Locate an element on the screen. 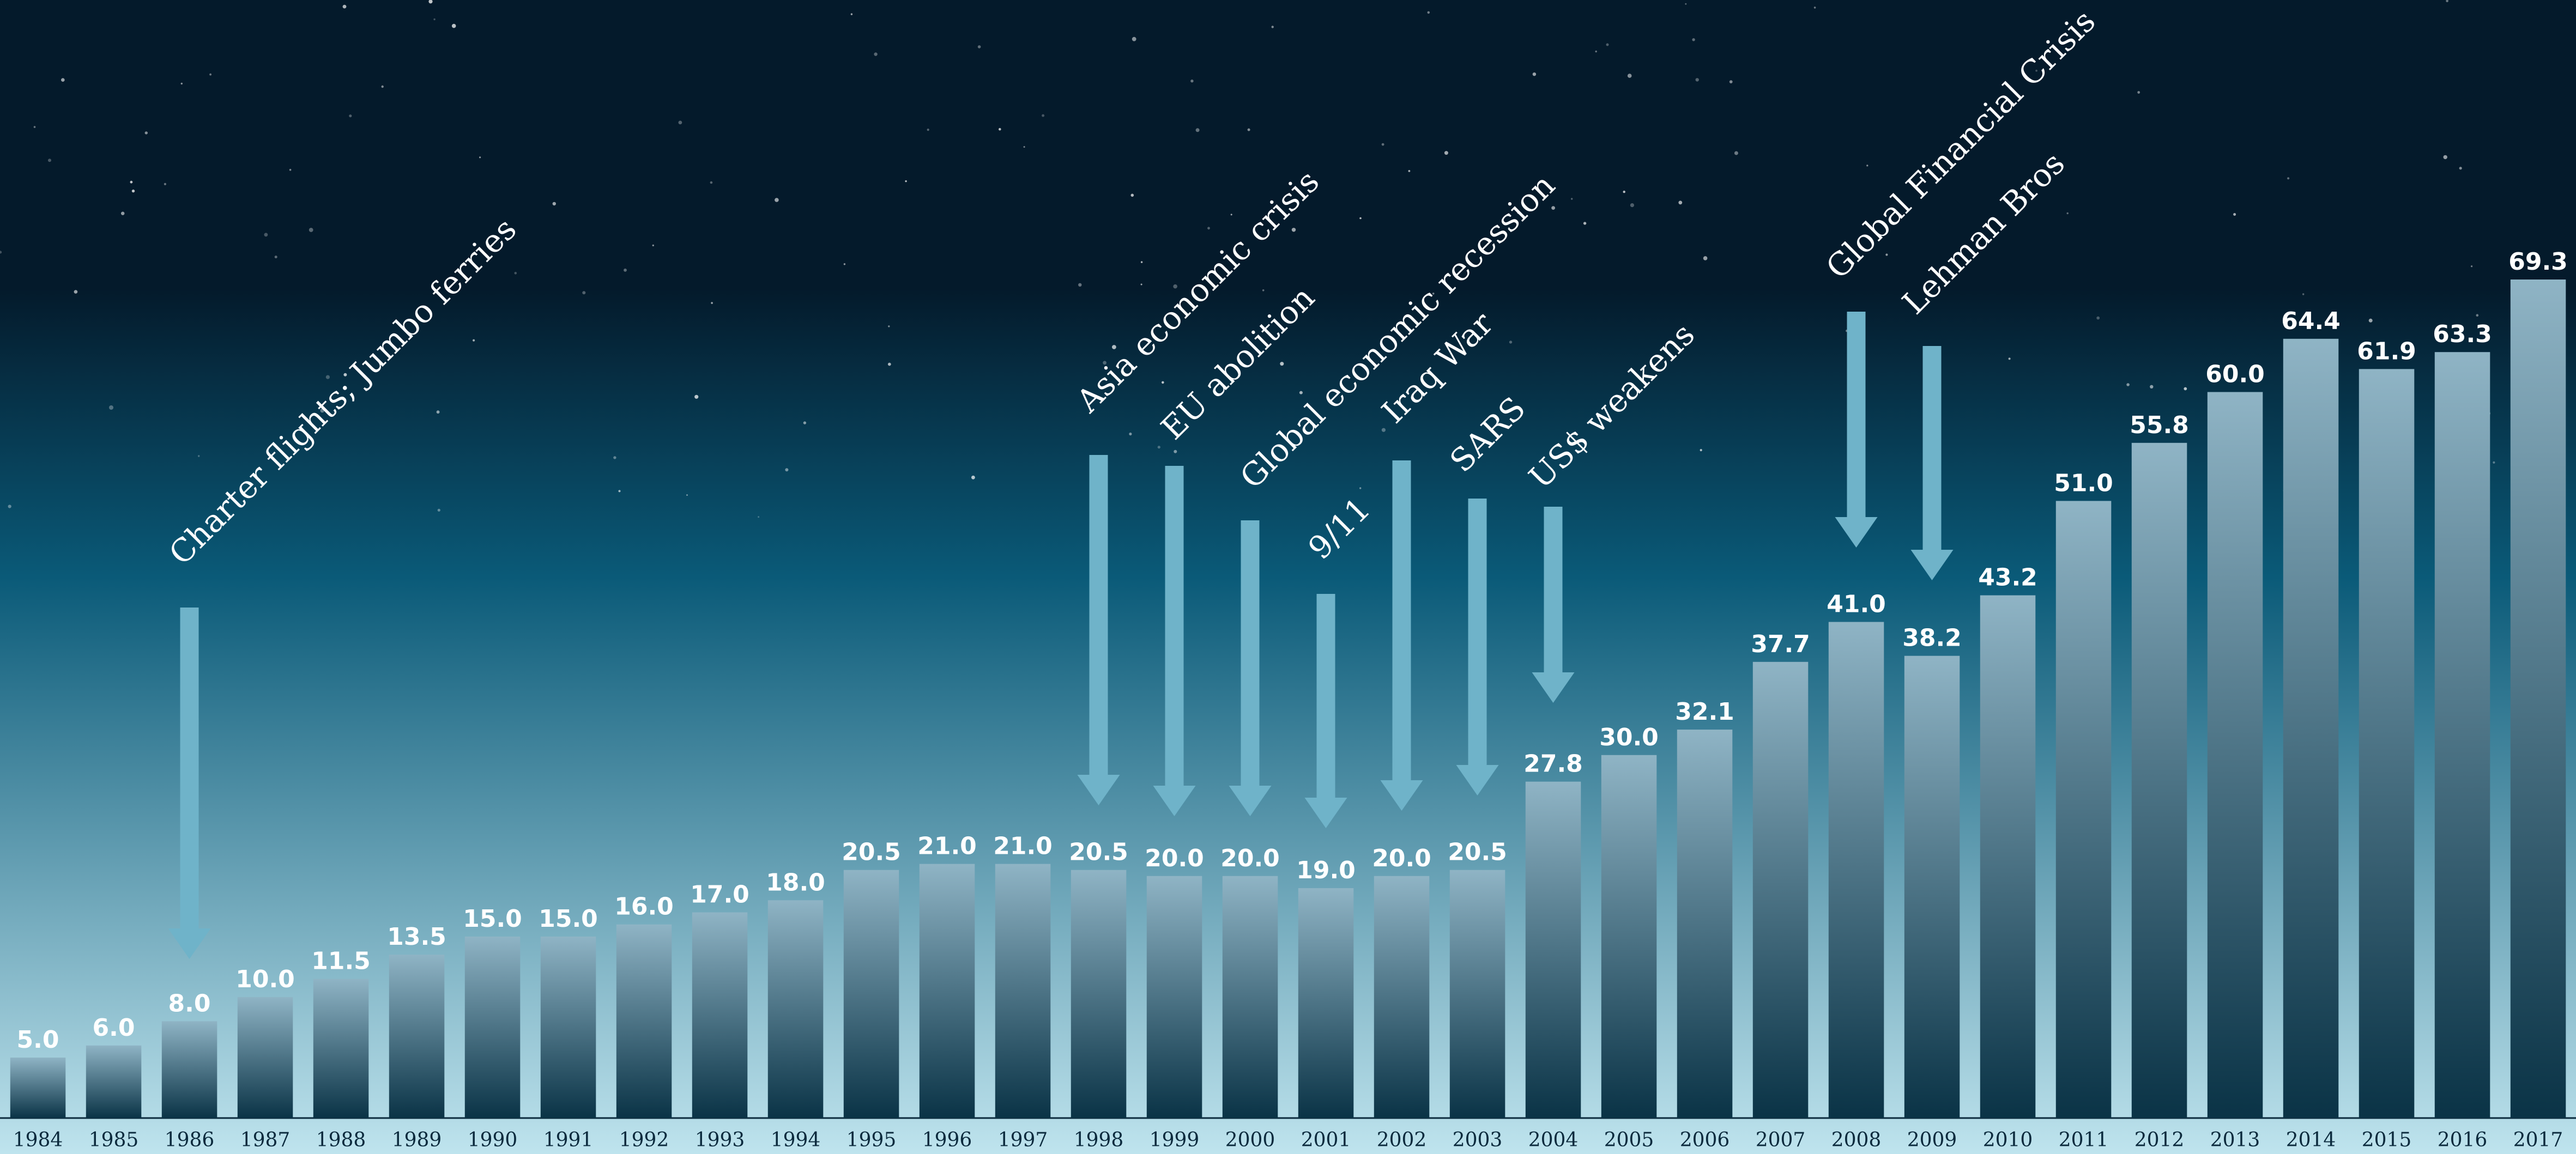  bar-1998 is located at coordinates (1099, 994).